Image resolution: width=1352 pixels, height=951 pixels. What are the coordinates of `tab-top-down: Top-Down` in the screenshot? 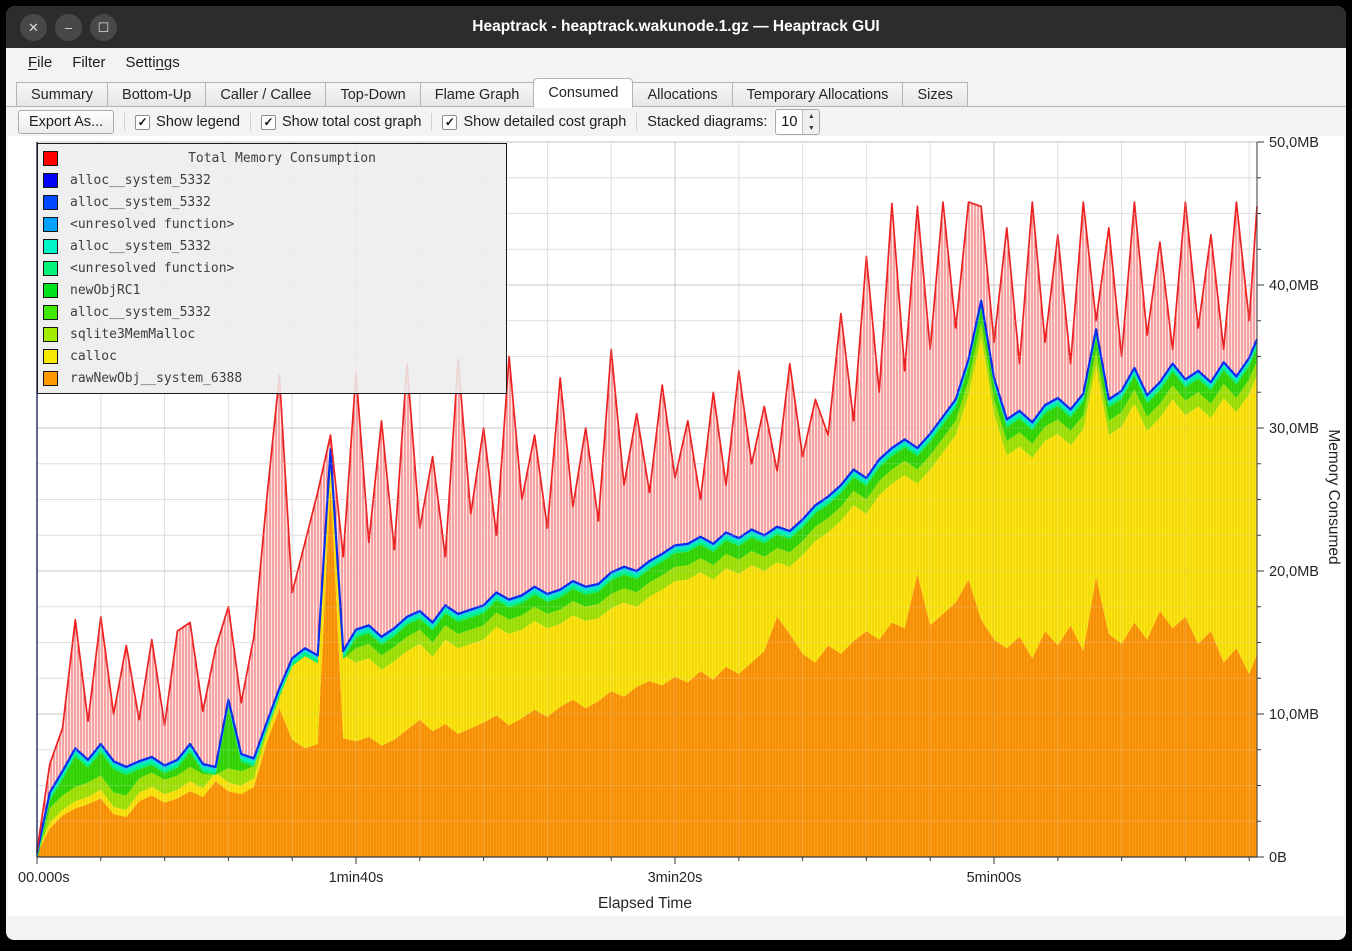 It's located at (373, 94).